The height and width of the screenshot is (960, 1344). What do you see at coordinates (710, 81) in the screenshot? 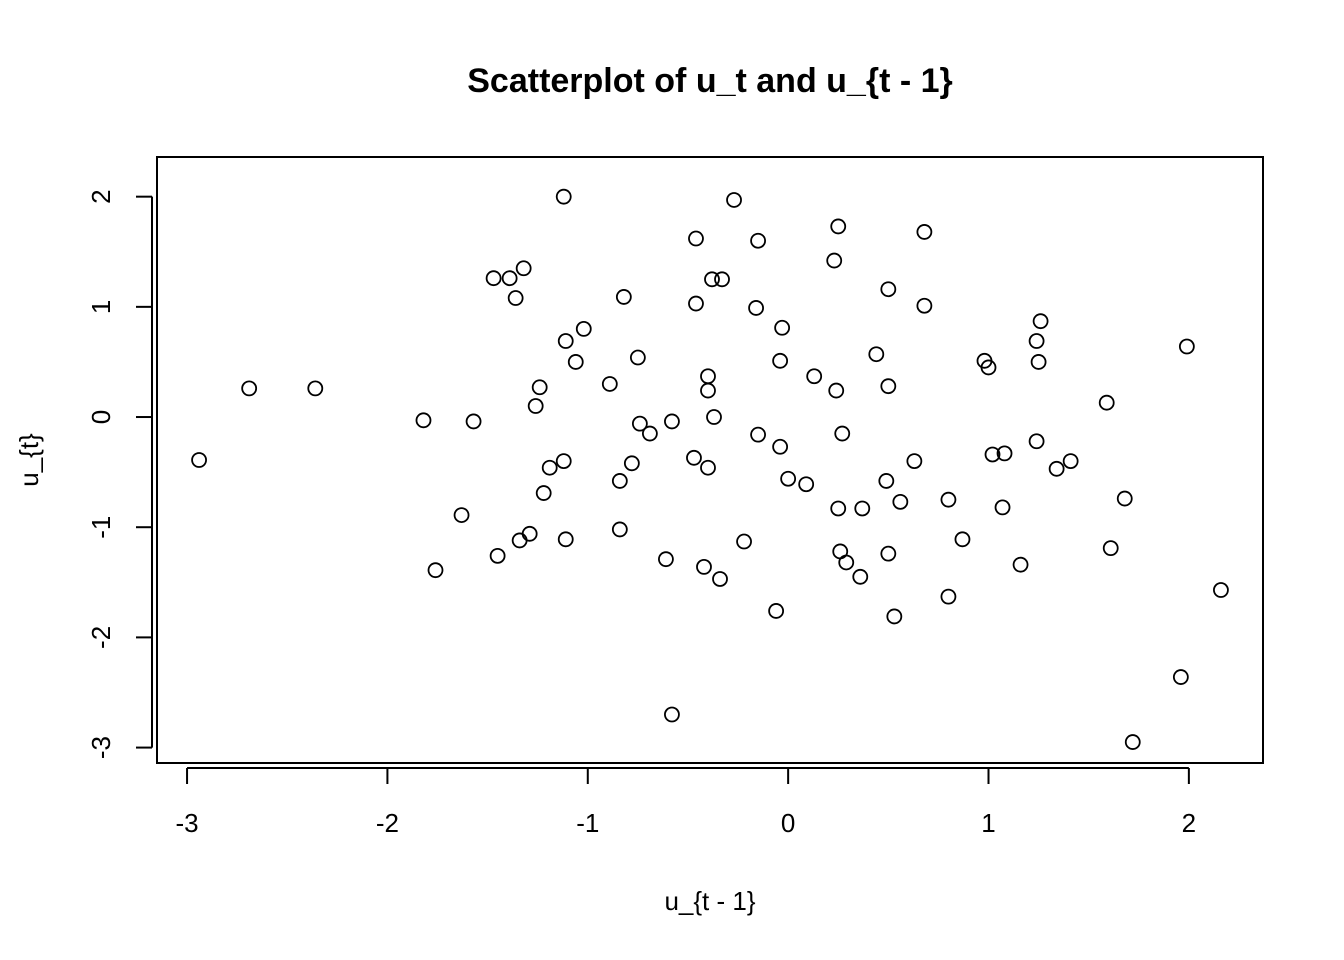
I see `chart-title: Scatterplot of u_t and u_{t - 1}` at bounding box center [710, 81].